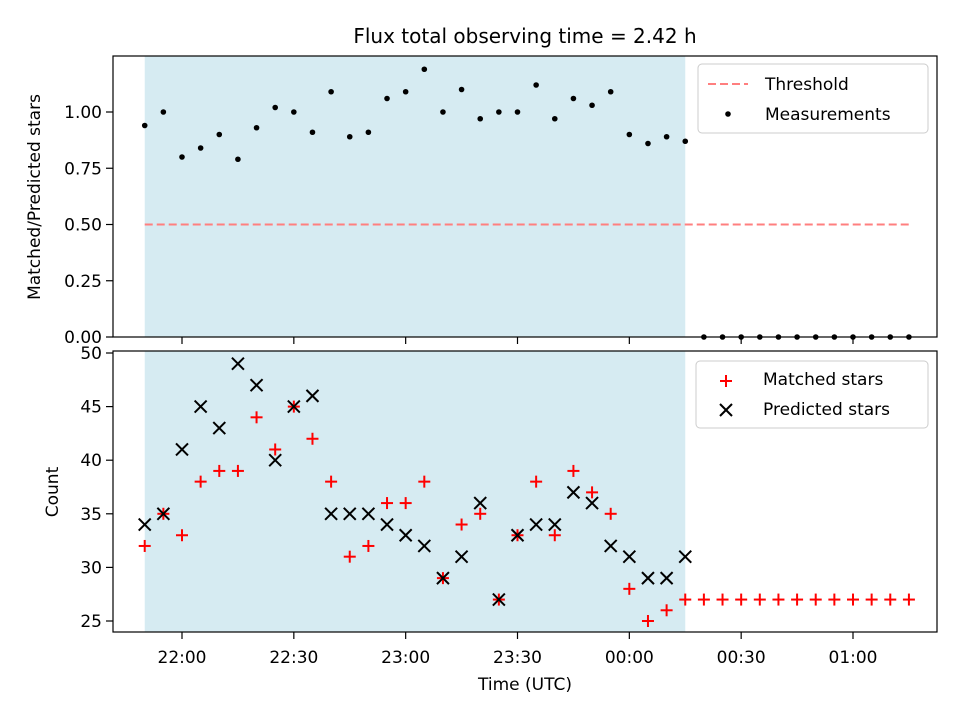 Image resolution: width=960 pixels, height=720 pixels. I want to click on x-axis-label: Time (UTC), so click(524, 685).